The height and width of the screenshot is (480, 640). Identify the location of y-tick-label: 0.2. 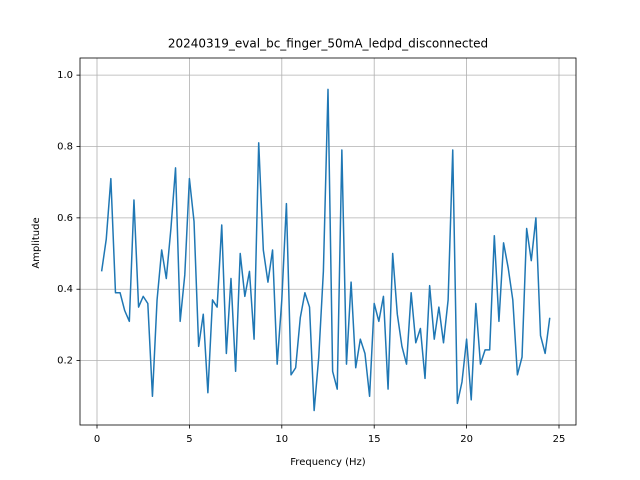
(65, 361).